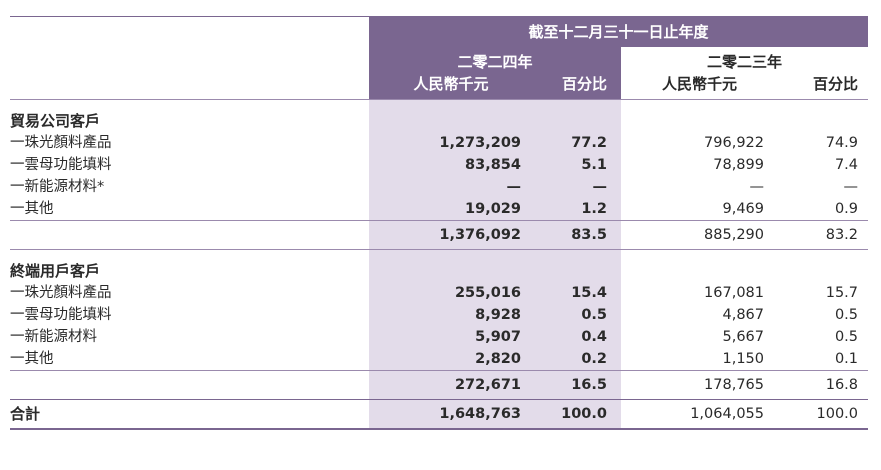  Describe the element at coordinates (823, 235) in the screenshot. I see `subtotal-pct-2023: 83.2` at that location.